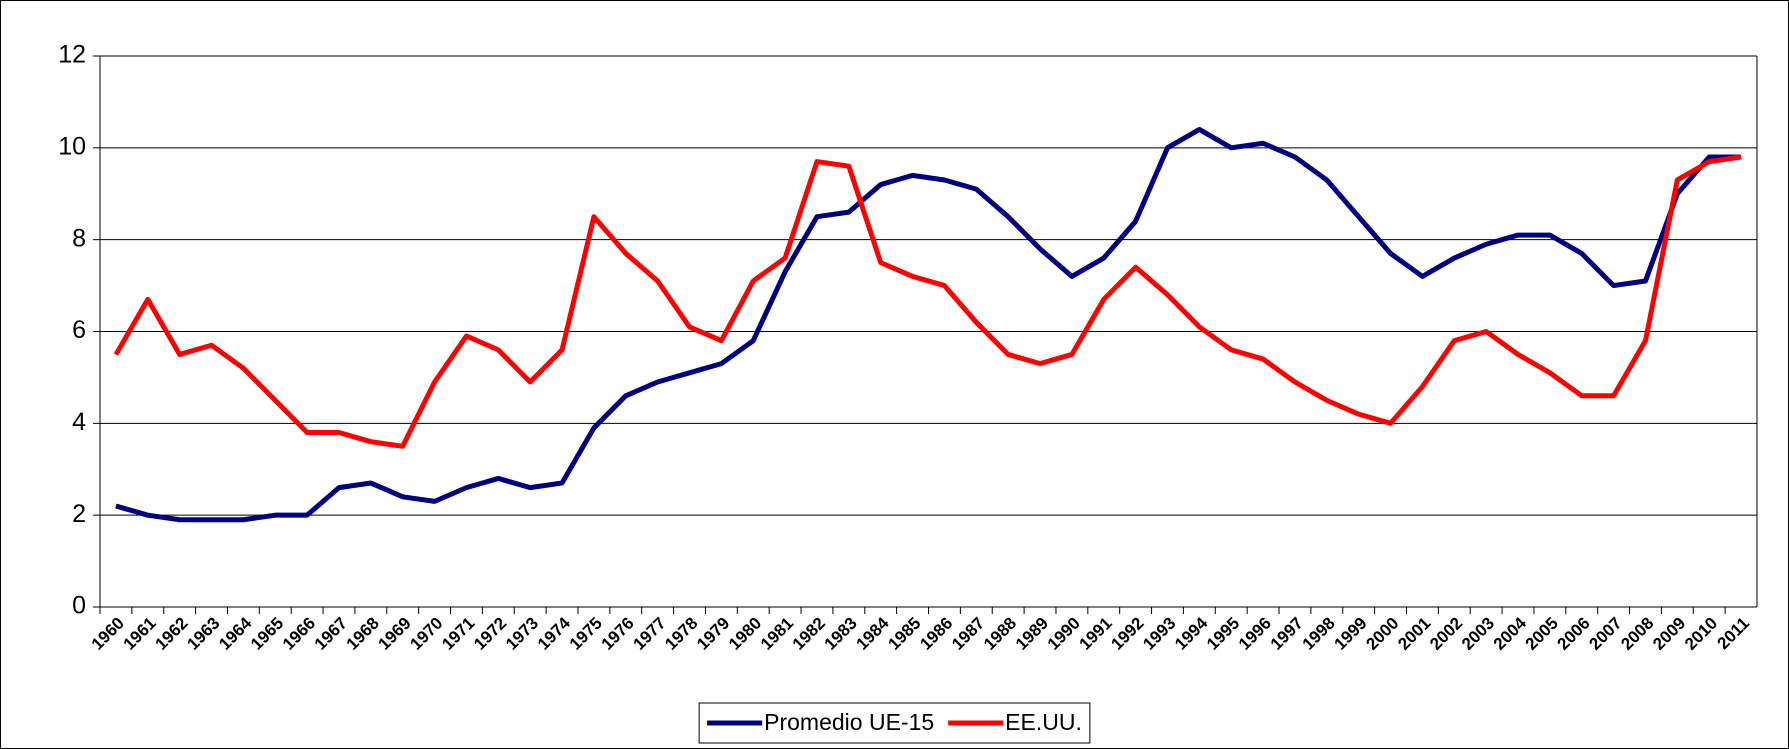 This screenshot has width=1789, height=749. What do you see at coordinates (79, 330) in the screenshot?
I see `y-tick-label: 6` at bounding box center [79, 330].